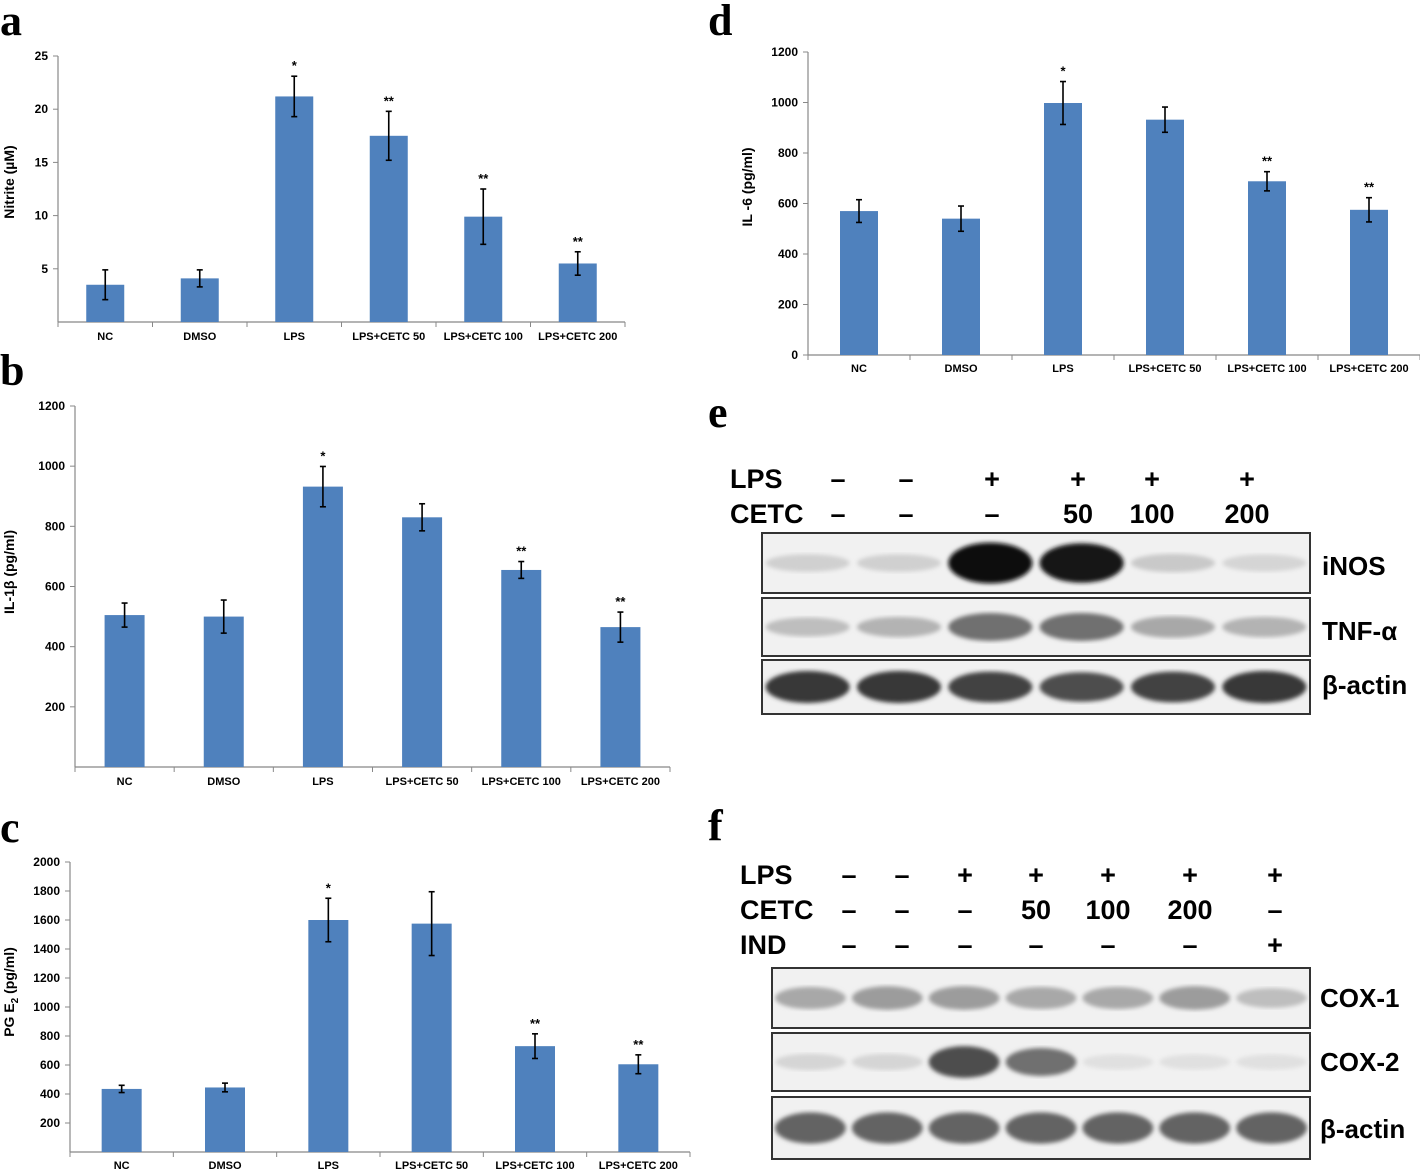  What do you see at coordinates (11, 992) in the screenshot?
I see `y-axis-label: PG E2 (pg/ml)` at bounding box center [11, 992].